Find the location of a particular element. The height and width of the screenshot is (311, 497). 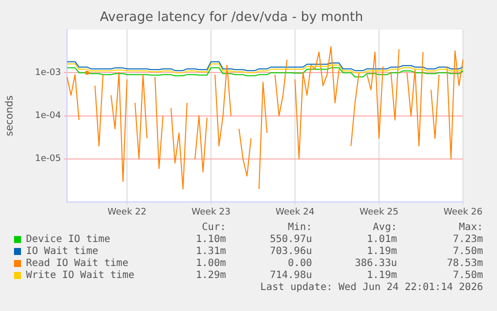

legend-label: Write IO Wait time is located at coordinates (80, 276).